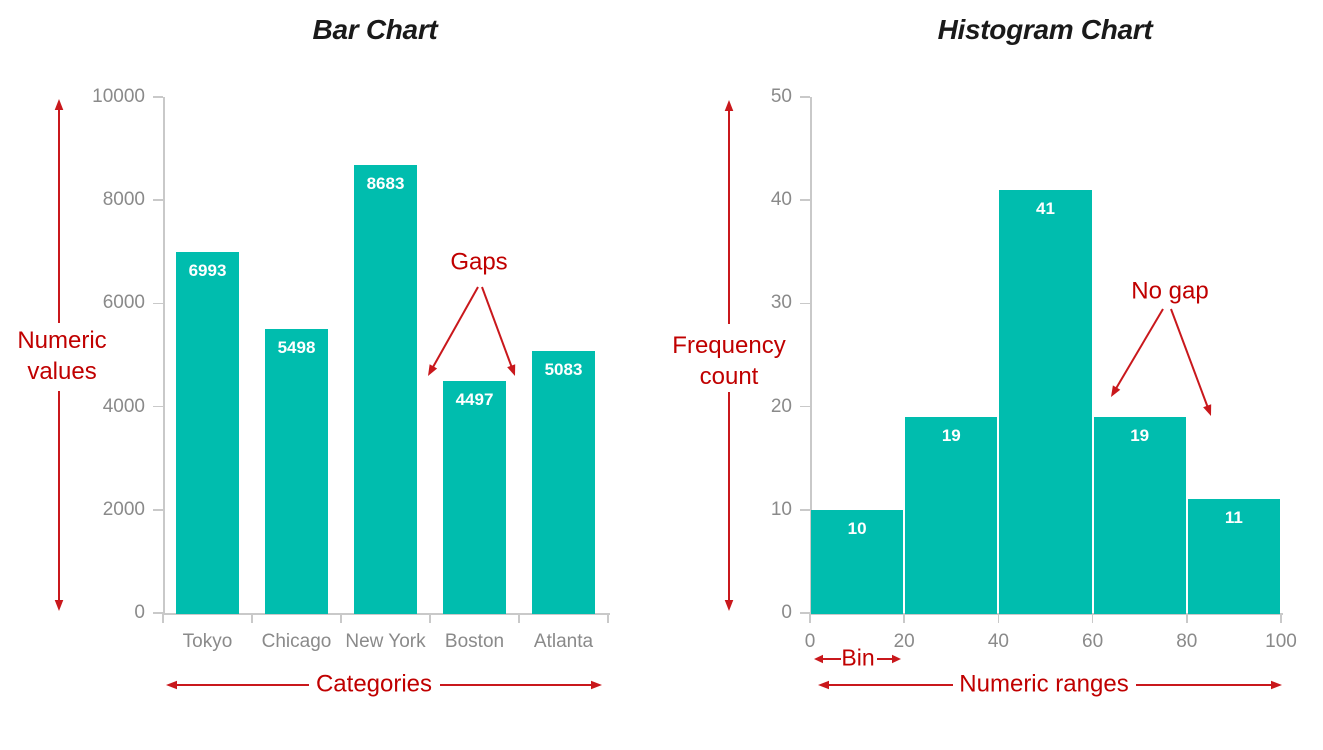  What do you see at coordinates (1281, 641) in the screenshot?
I see `x-tick-label: 100` at bounding box center [1281, 641].